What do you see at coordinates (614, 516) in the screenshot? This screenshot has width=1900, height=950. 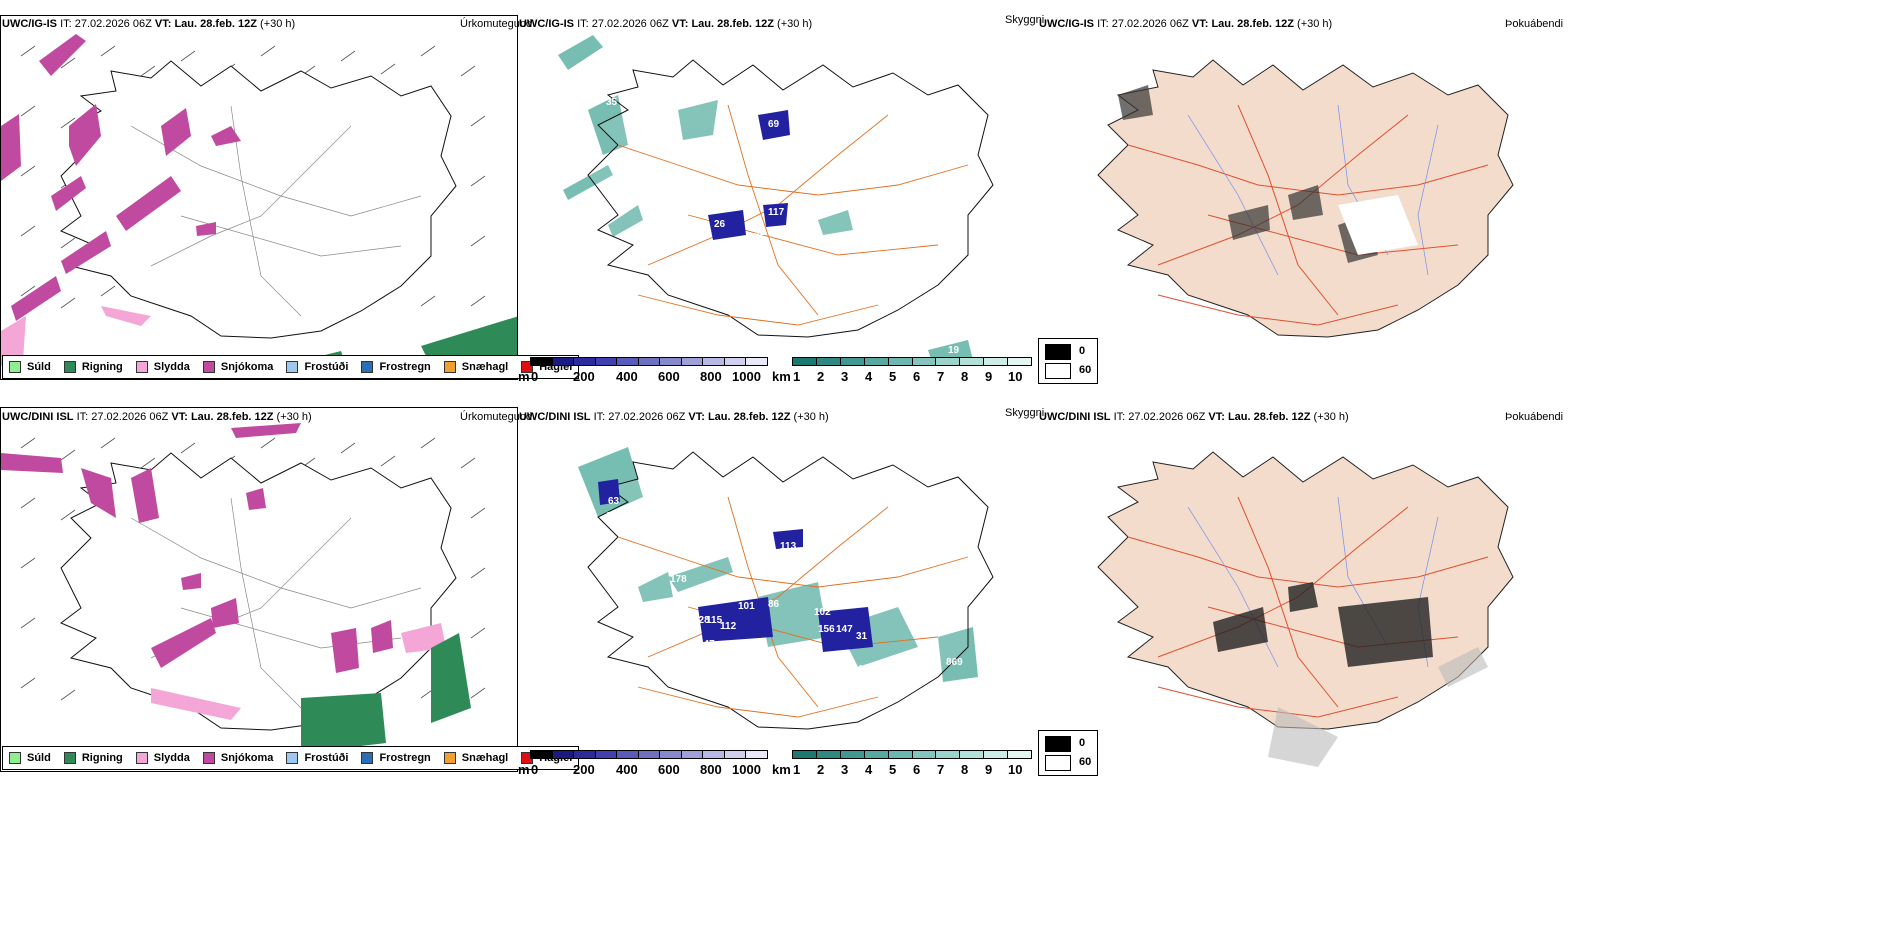 I see `ceiling-label: 318` at bounding box center [614, 516].